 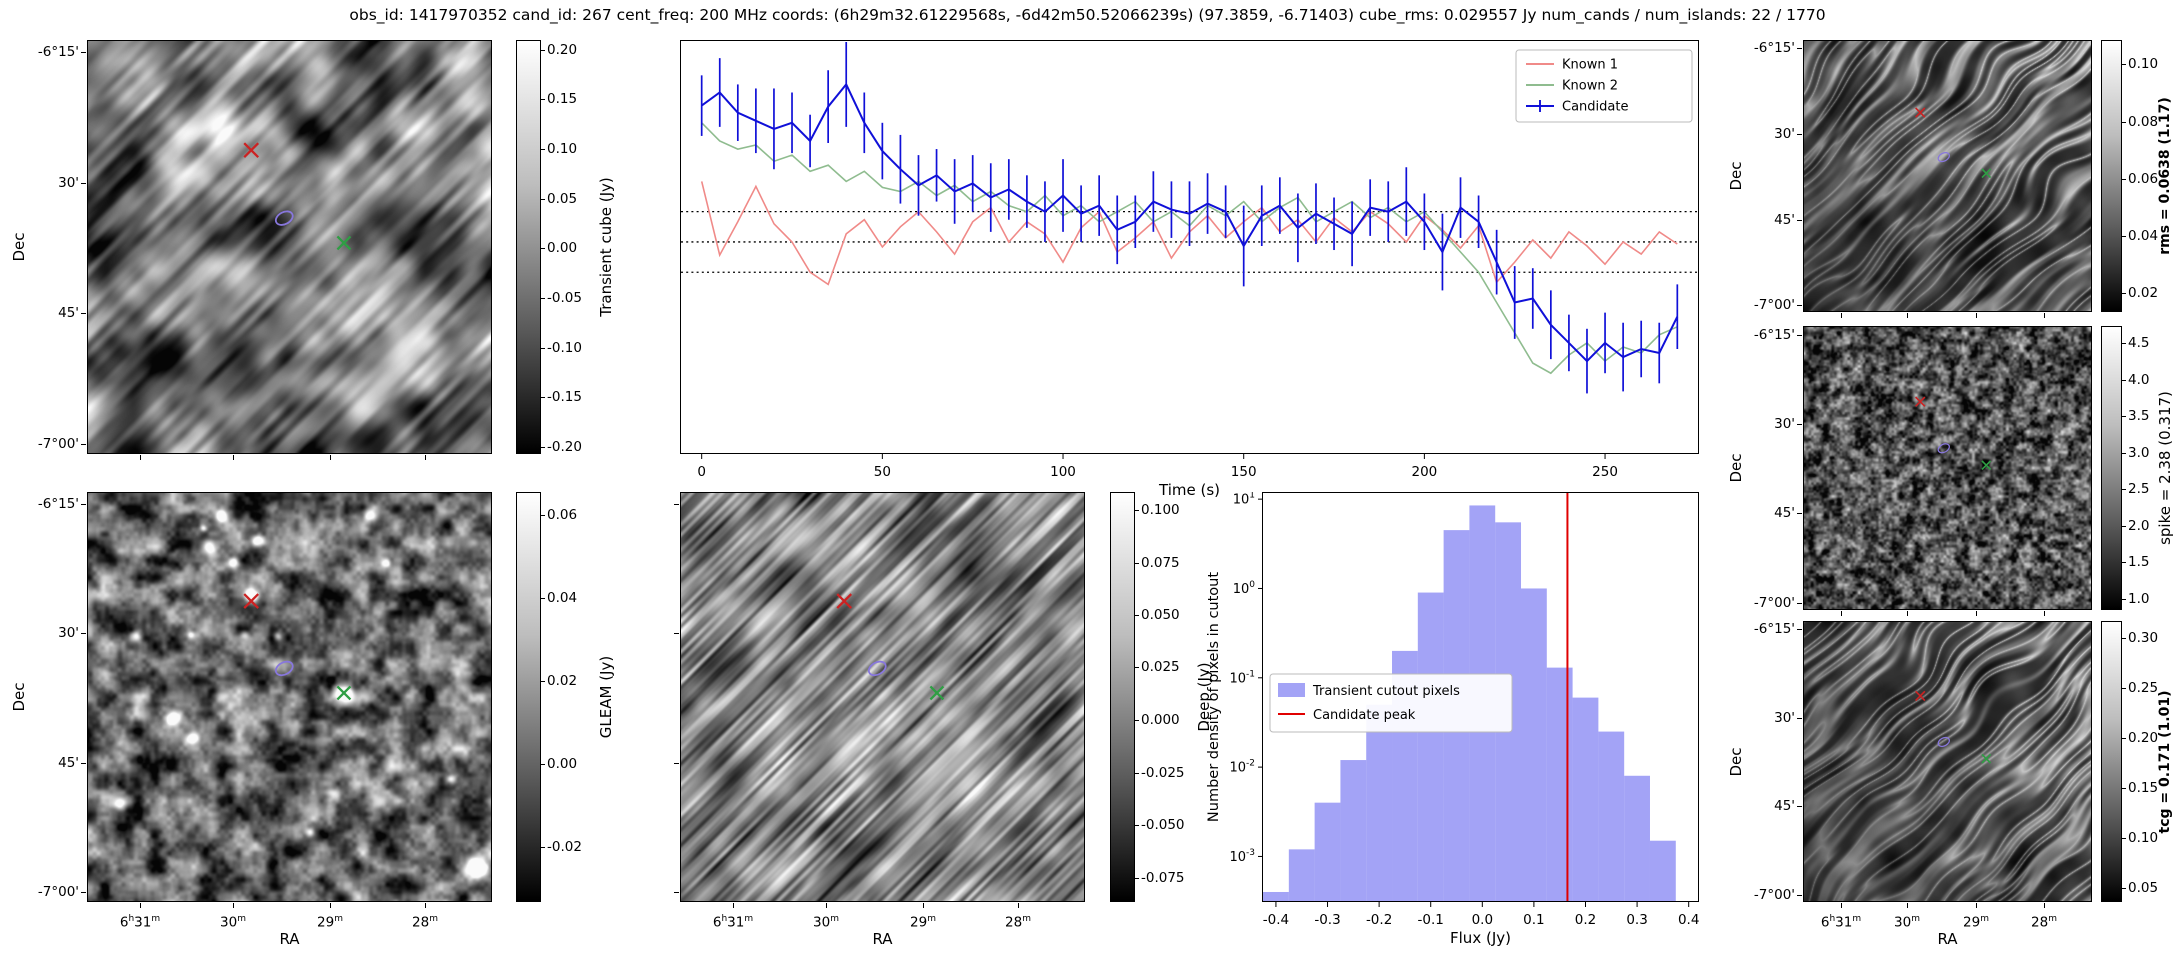 I want to click on histogram-legend, so click(x=1391, y=703).